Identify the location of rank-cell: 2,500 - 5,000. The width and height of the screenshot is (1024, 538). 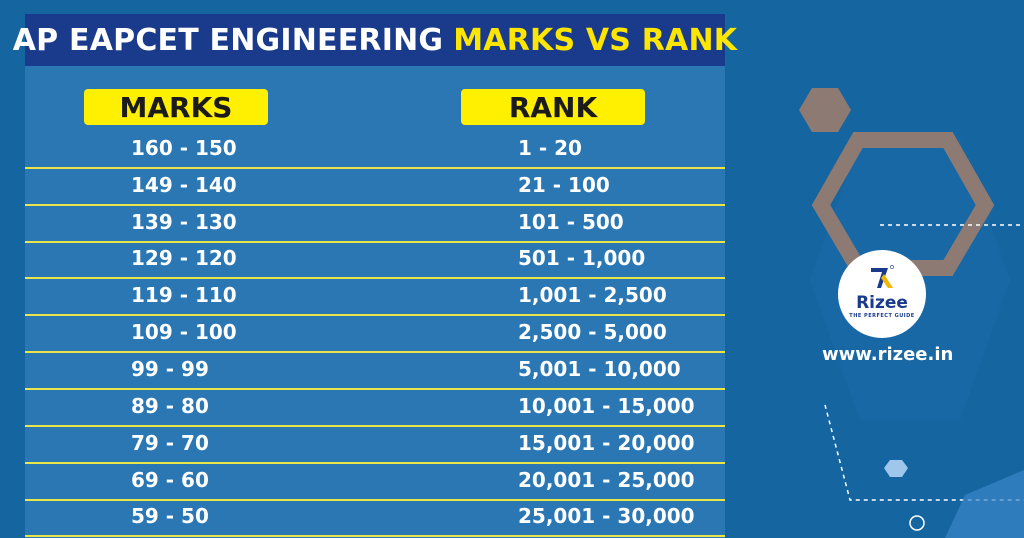
(592, 332).